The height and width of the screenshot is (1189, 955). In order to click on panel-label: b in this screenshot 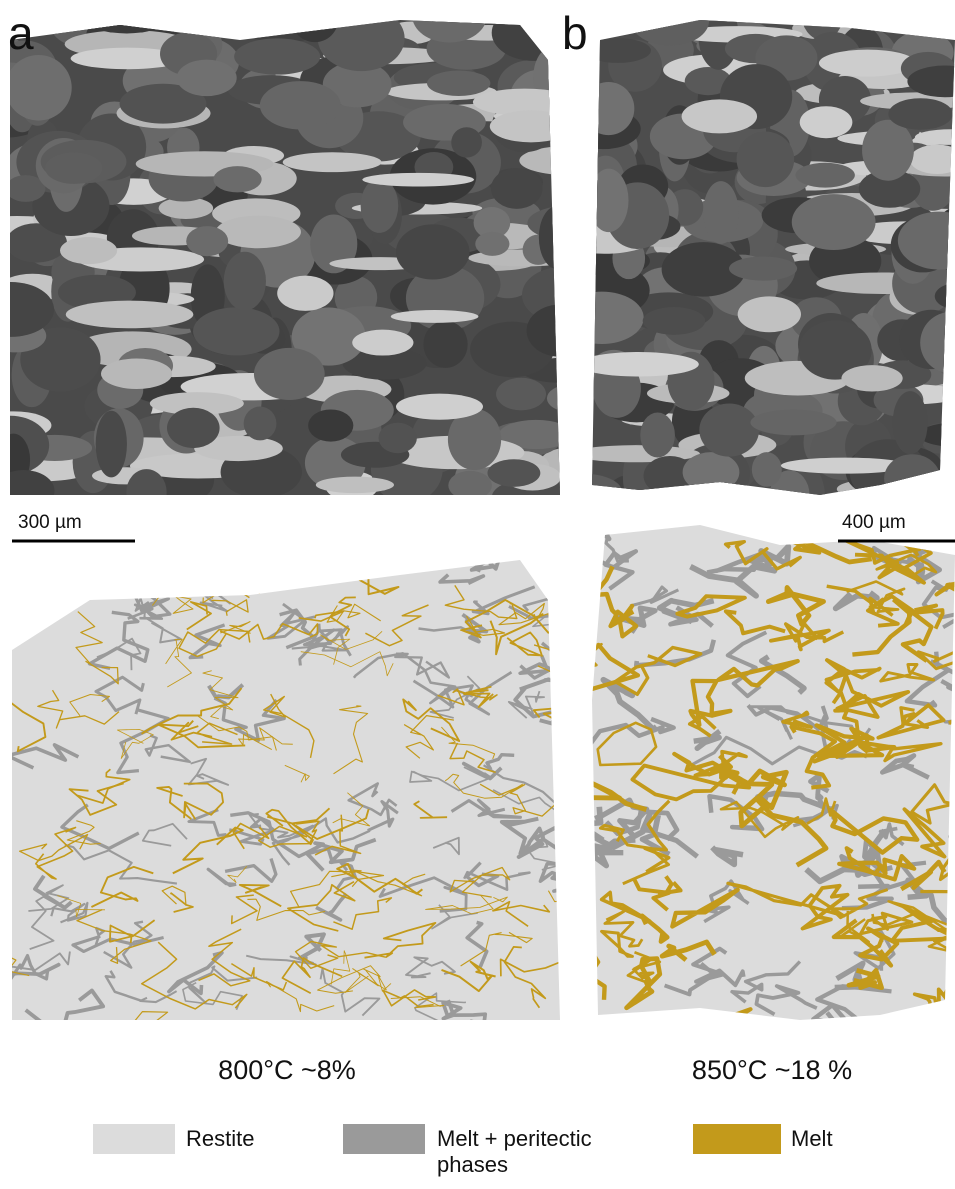, I will do `click(575, 33)`.